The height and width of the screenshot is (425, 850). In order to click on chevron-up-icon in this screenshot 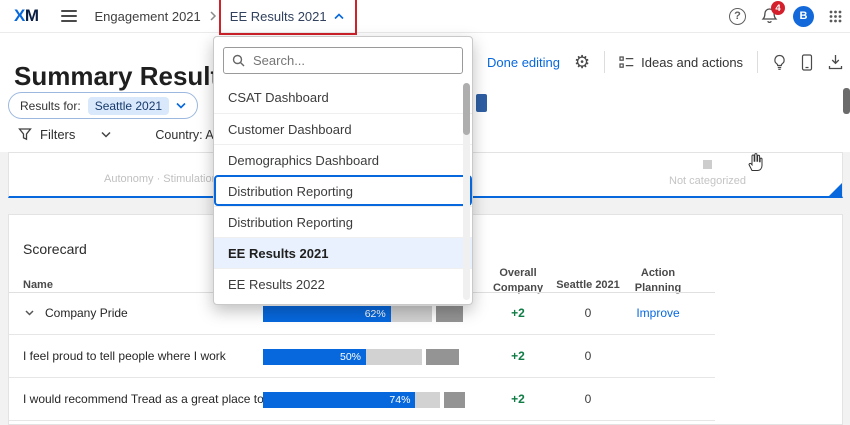, I will do `click(339, 16)`.